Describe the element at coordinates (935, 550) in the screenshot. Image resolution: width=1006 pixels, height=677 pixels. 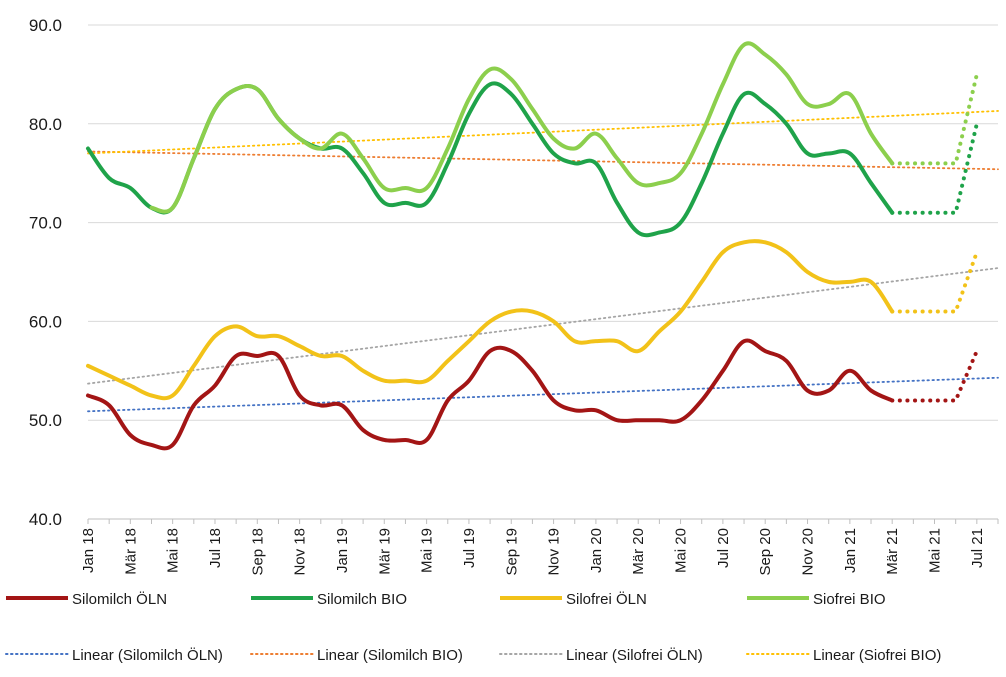
I see `x-tick-label: Mai 21` at that location.